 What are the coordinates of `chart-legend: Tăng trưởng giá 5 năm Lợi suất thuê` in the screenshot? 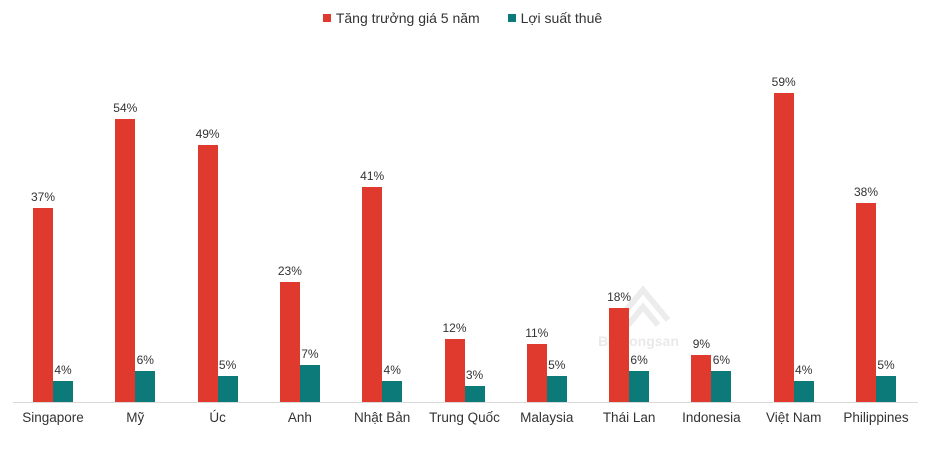 It's located at (462, 17).